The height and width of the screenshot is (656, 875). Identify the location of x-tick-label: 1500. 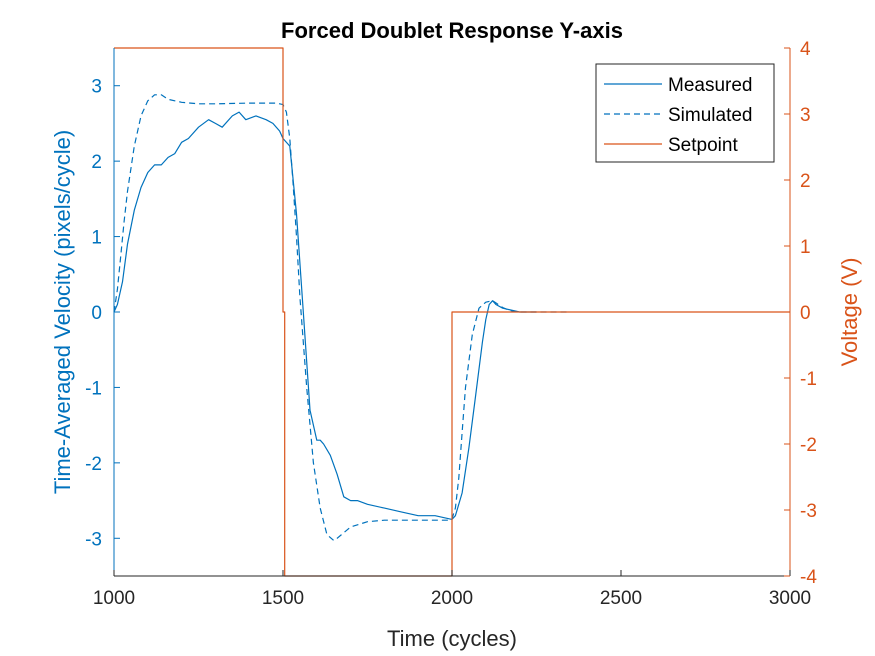
(283, 598).